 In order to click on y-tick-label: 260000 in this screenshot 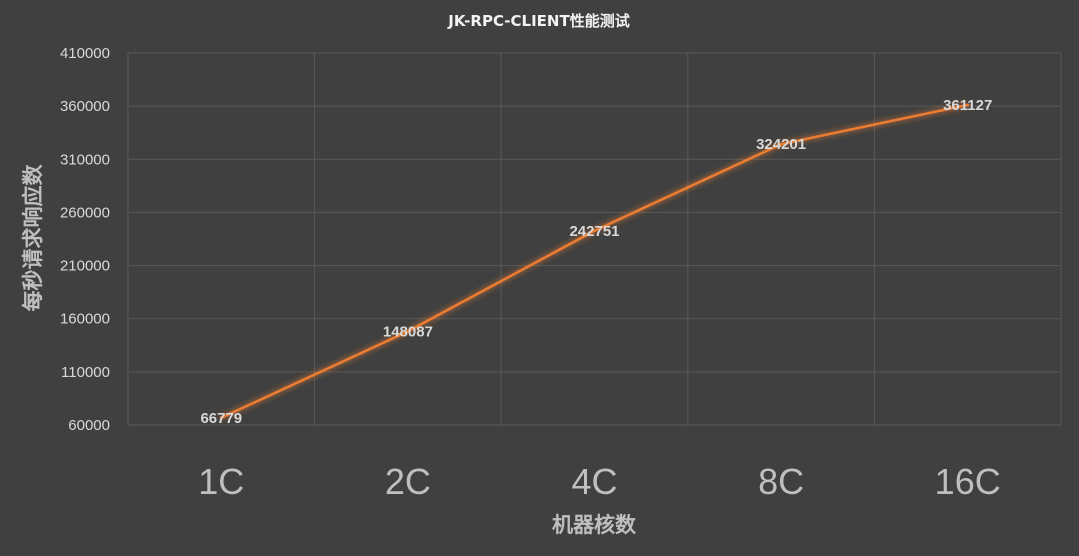, I will do `click(85, 212)`.